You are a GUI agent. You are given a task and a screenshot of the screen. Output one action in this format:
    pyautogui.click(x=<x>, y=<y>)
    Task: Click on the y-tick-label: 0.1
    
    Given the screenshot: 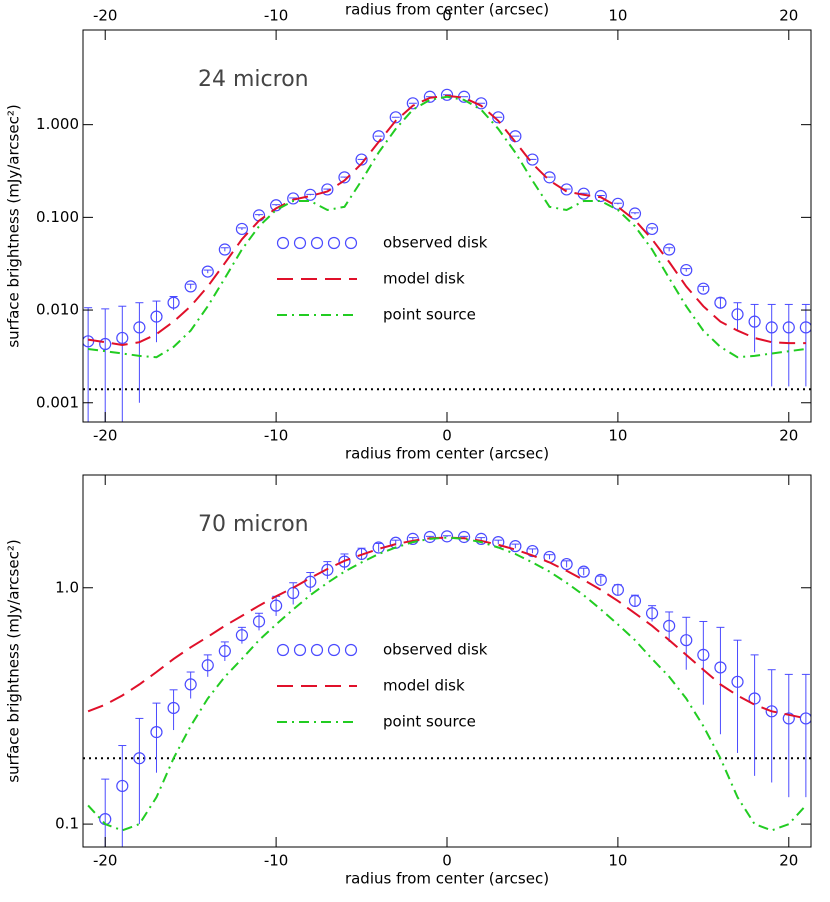 What is the action you would take?
    pyautogui.click(x=67, y=824)
    